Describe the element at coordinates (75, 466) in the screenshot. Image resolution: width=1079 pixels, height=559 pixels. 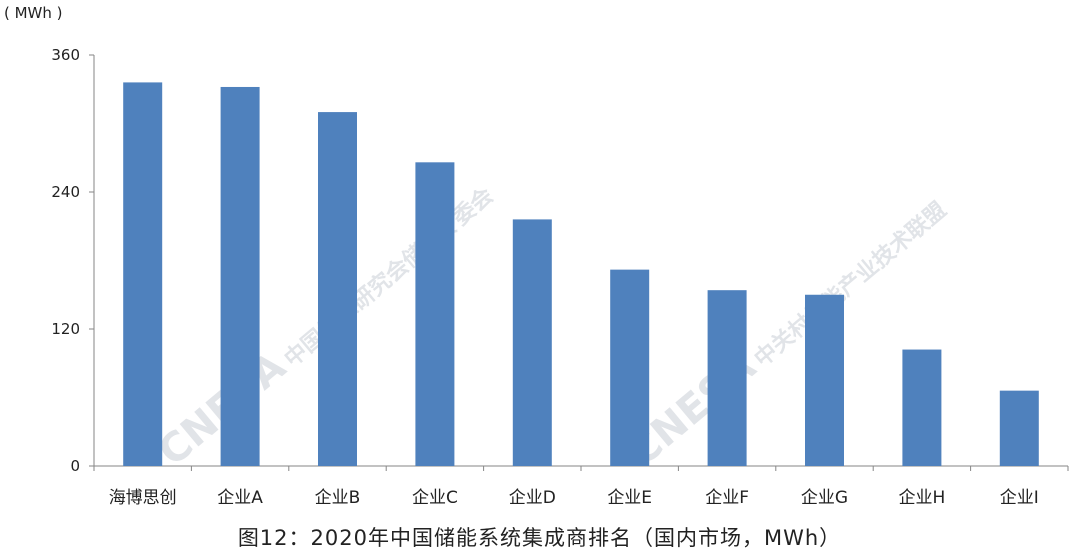
I see `y-tick-label: 0` at that location.